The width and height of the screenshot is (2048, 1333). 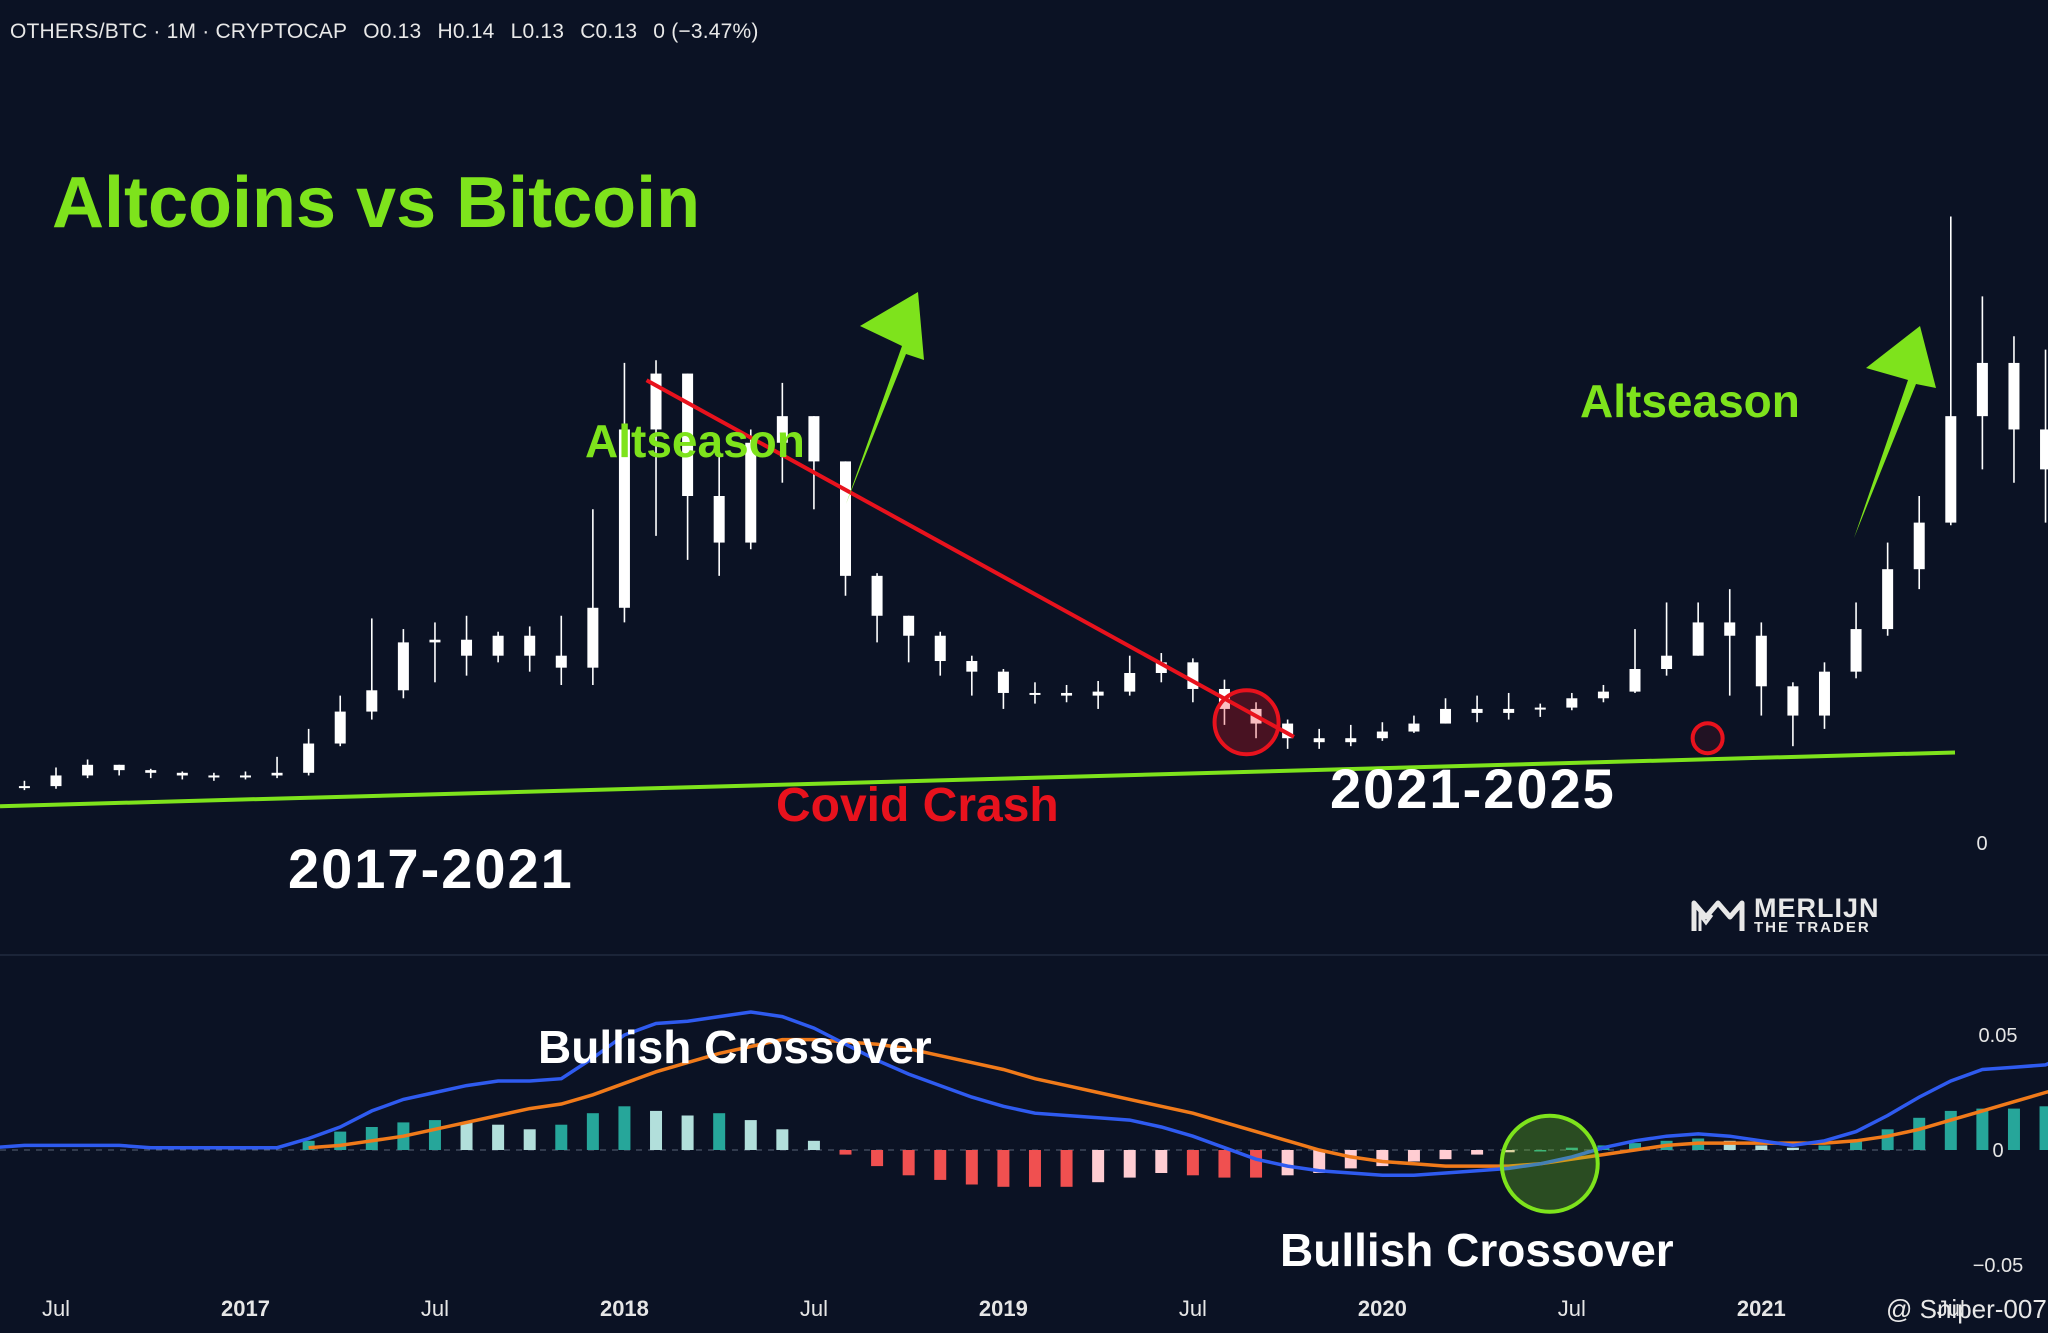 What do you see at coordinates (376, 203) in the screenshot?
I see `chart-title: Altcoins vs Bitcoin` at bounding box center [376, 203].